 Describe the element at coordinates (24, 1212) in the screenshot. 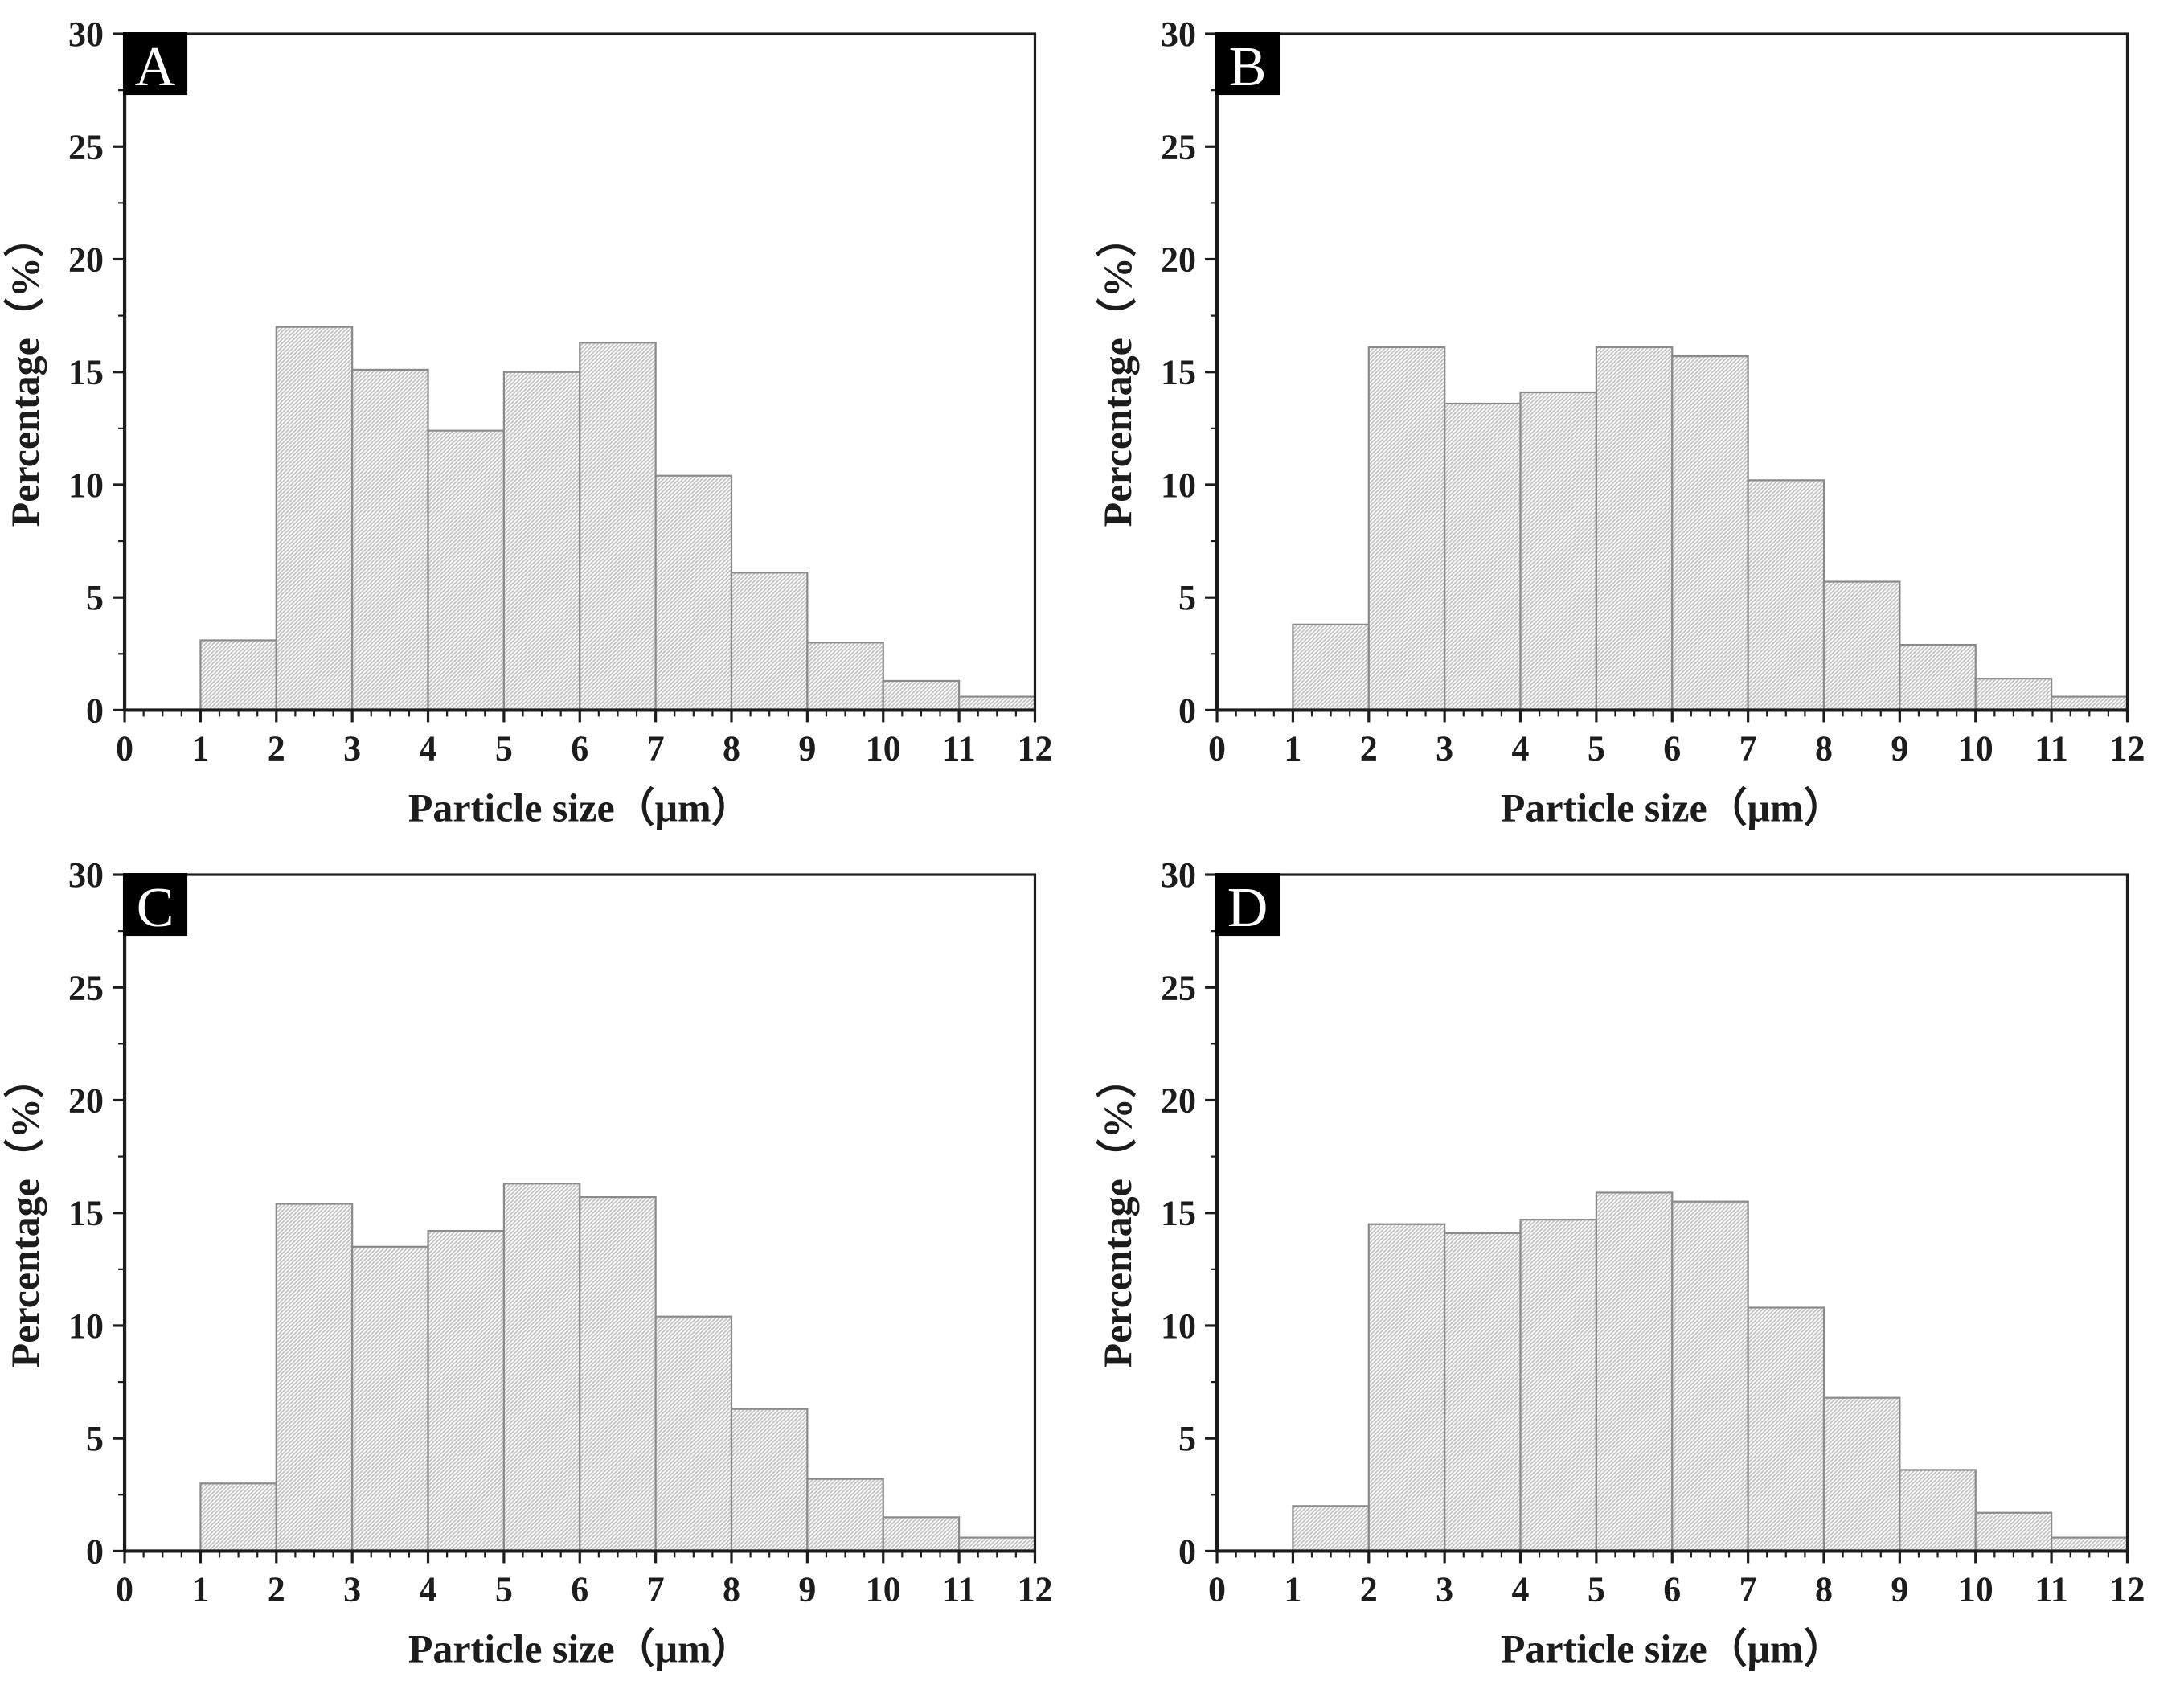

I see `y-axis-title: Percentage（%）` at that location.